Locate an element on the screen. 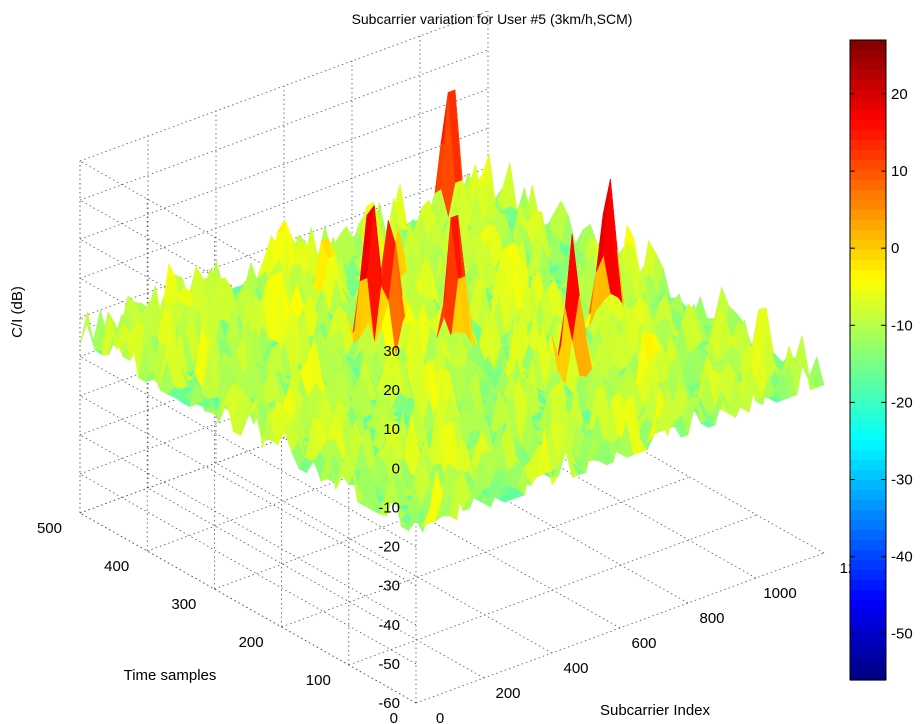 Image resolution: width=922 pixels, height=724 pixels. colorbar-tick-label: 20 is located at coordinates (899, 94).